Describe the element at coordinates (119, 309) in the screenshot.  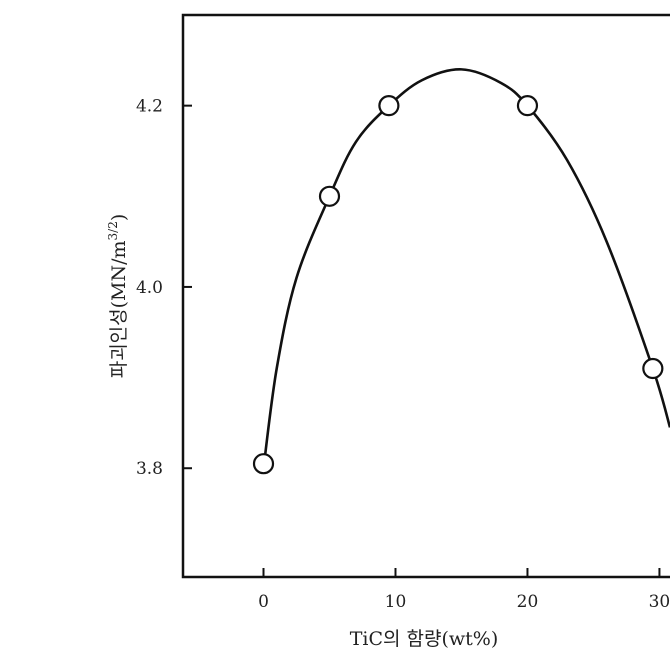
I see `y-axis-label-main: 파괴인성(MN/m` at that location.